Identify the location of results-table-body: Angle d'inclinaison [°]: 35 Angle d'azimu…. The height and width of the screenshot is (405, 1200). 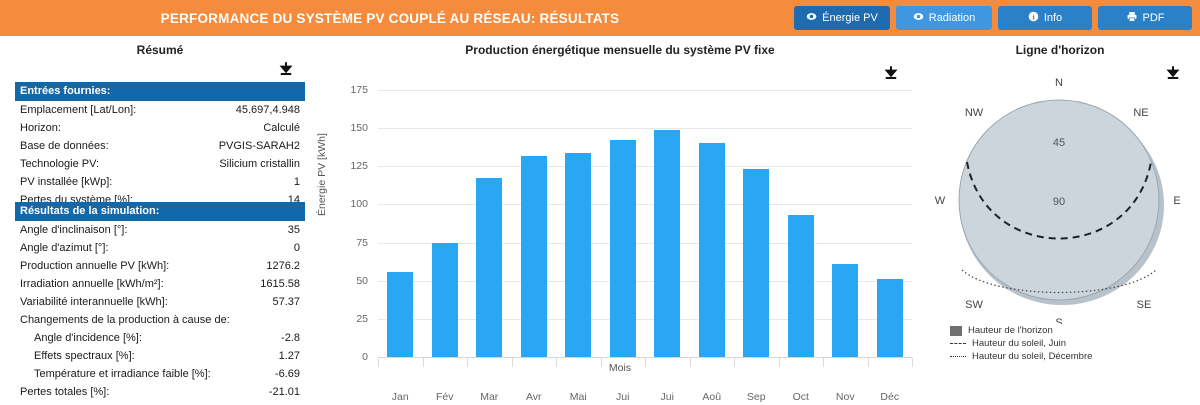
(160, 311).